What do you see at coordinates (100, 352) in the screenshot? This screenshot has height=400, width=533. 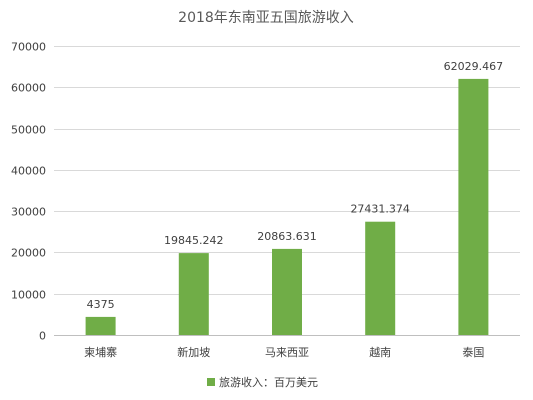 I see `x-category-label: 柬埔寨` at bounding box center [100, 352].